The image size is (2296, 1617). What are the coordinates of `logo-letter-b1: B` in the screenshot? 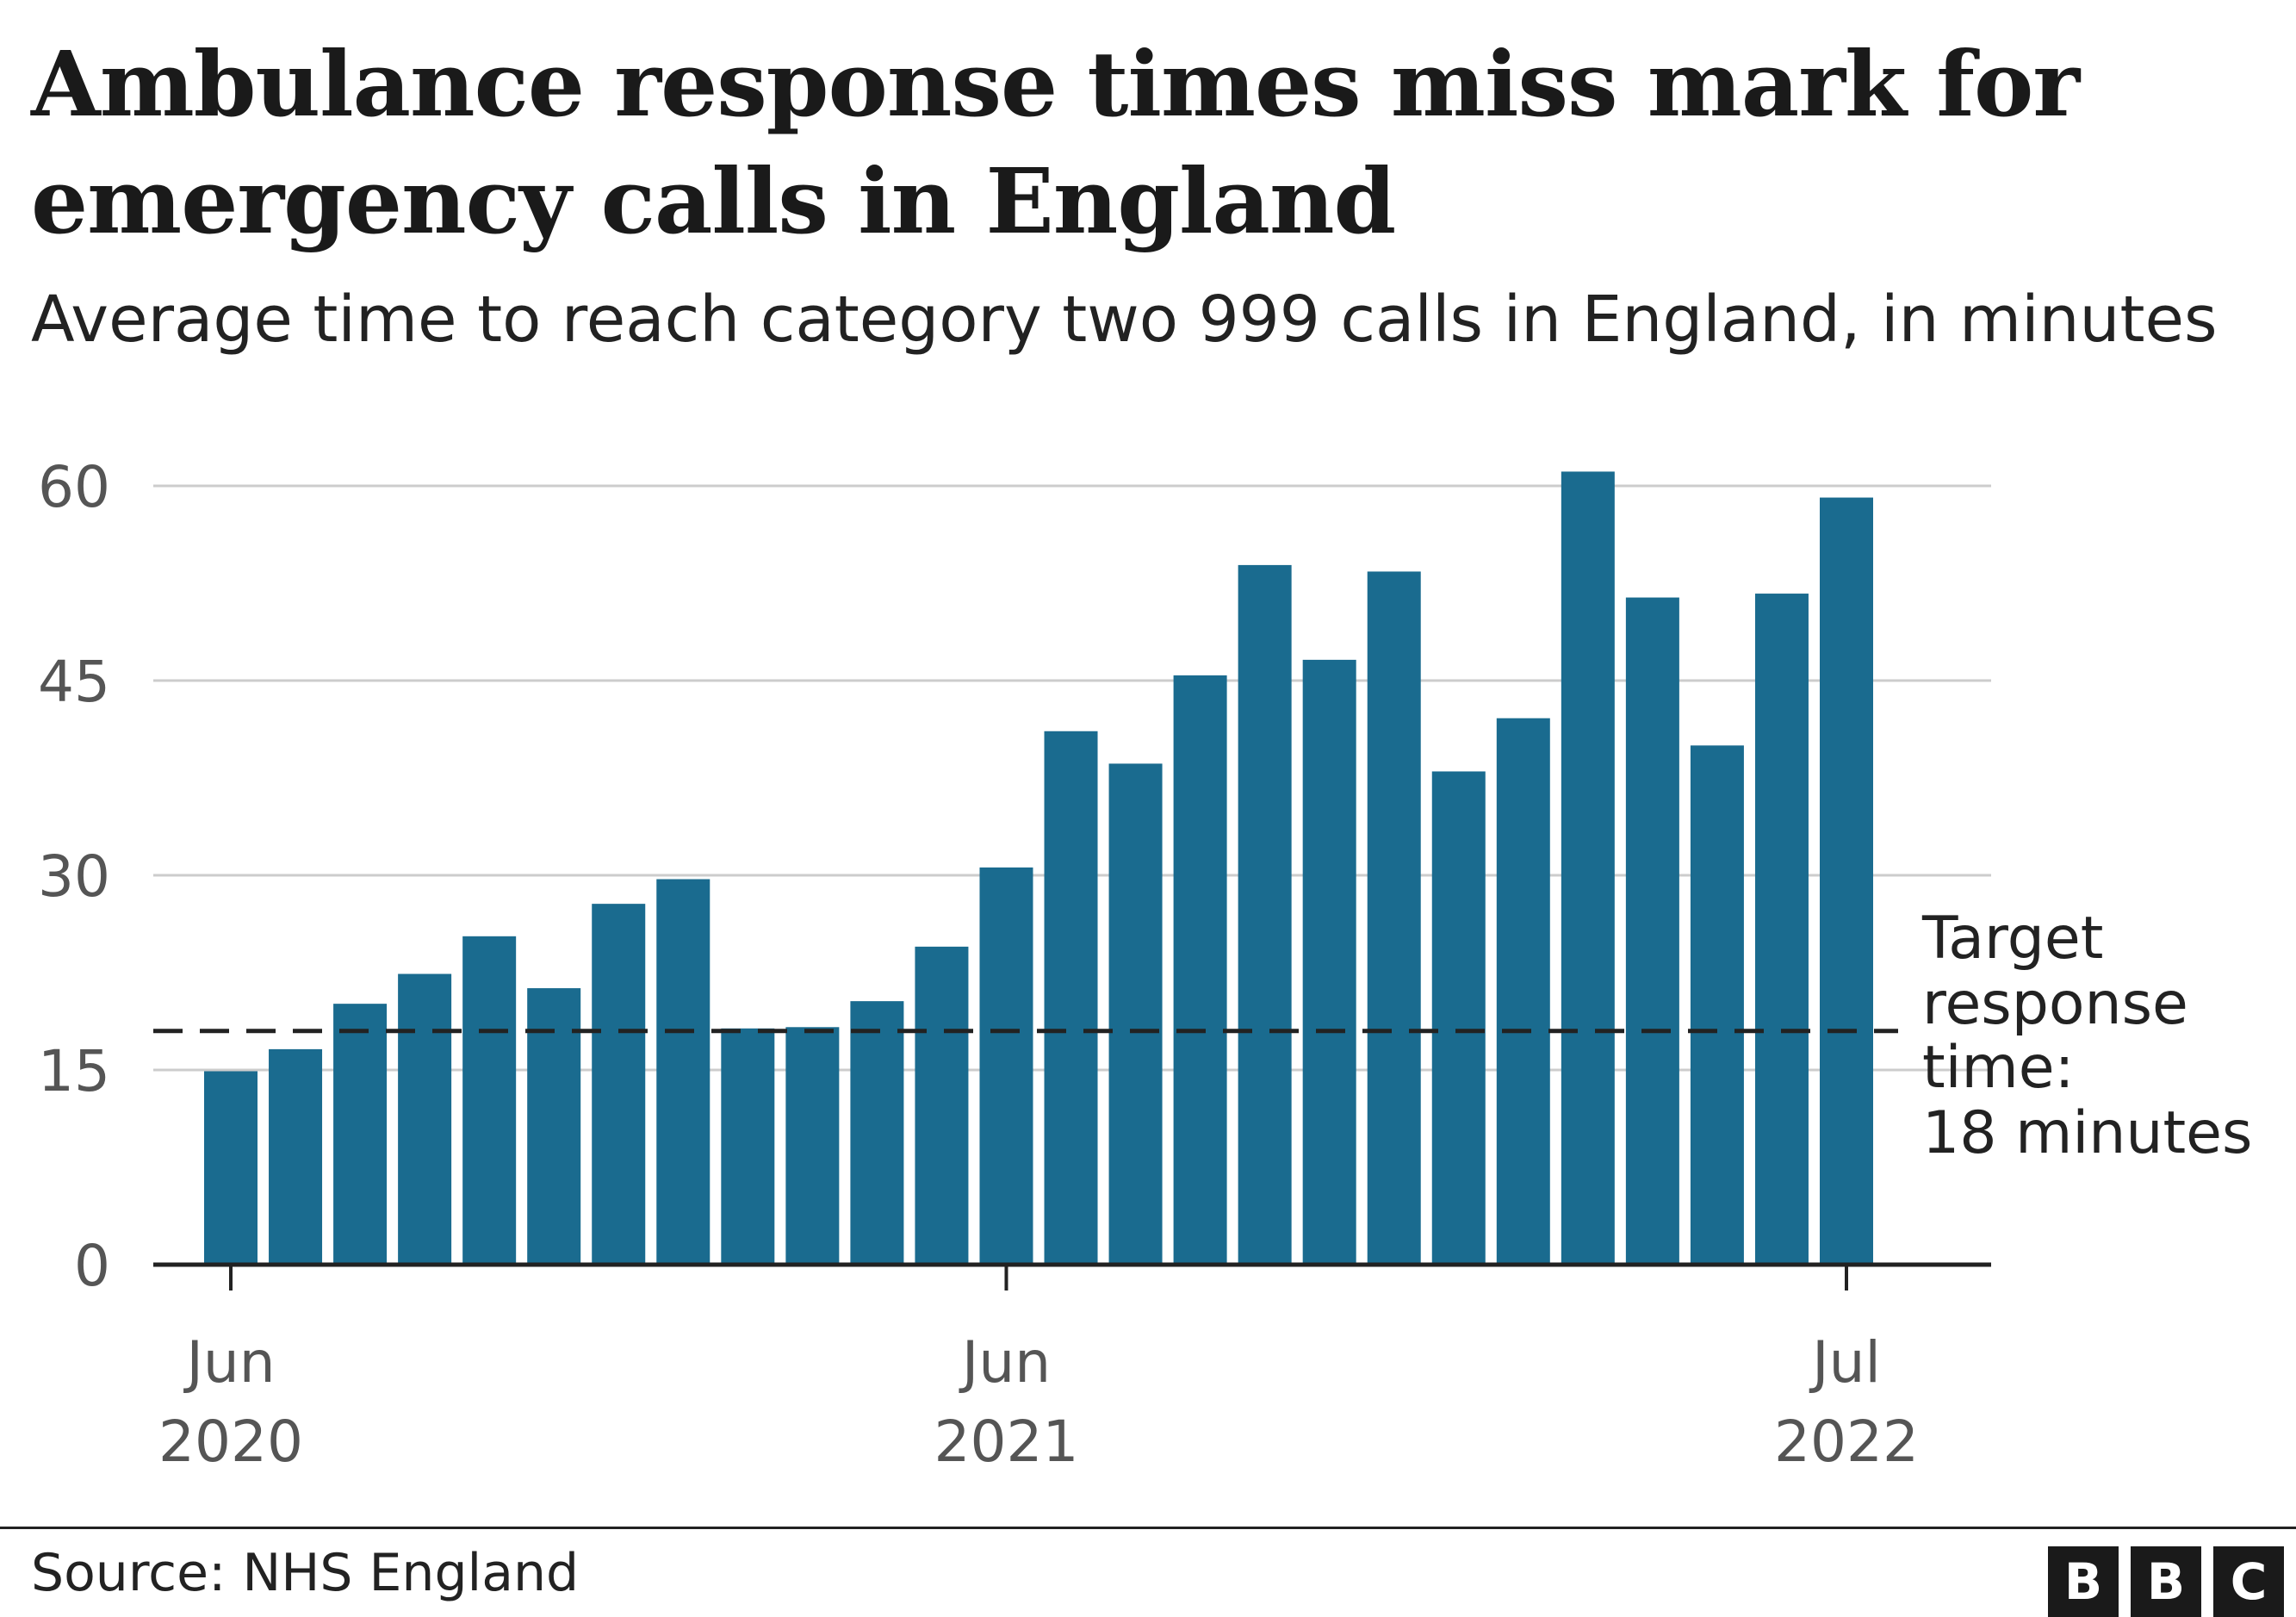 It's located at (2083, 1581).